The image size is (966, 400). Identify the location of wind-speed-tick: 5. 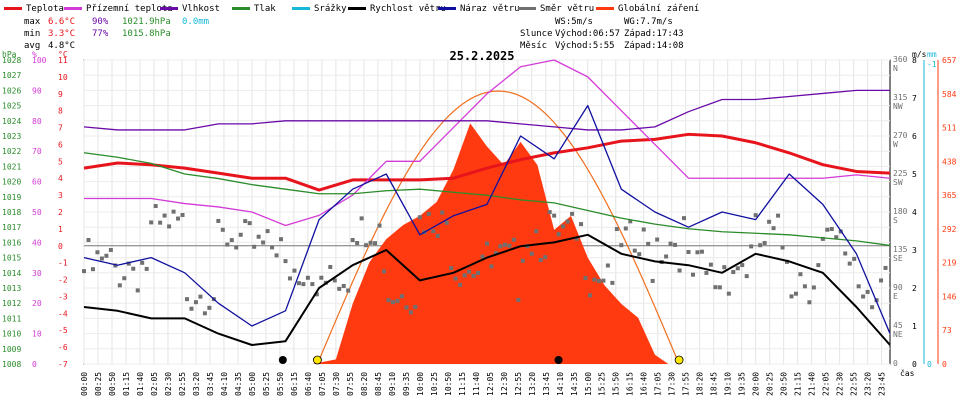
(914, 174).